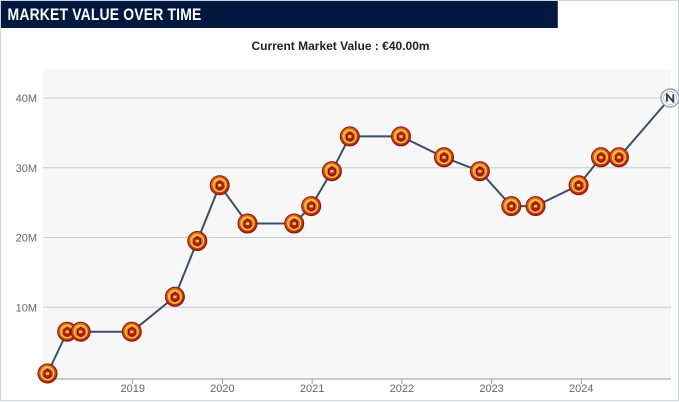 Image resolution: width=679 pixels, height=402 pixels. Describe the element at coordinates (222, 389) in the screenshot. I see `x-tick-label: 2020` at that location.